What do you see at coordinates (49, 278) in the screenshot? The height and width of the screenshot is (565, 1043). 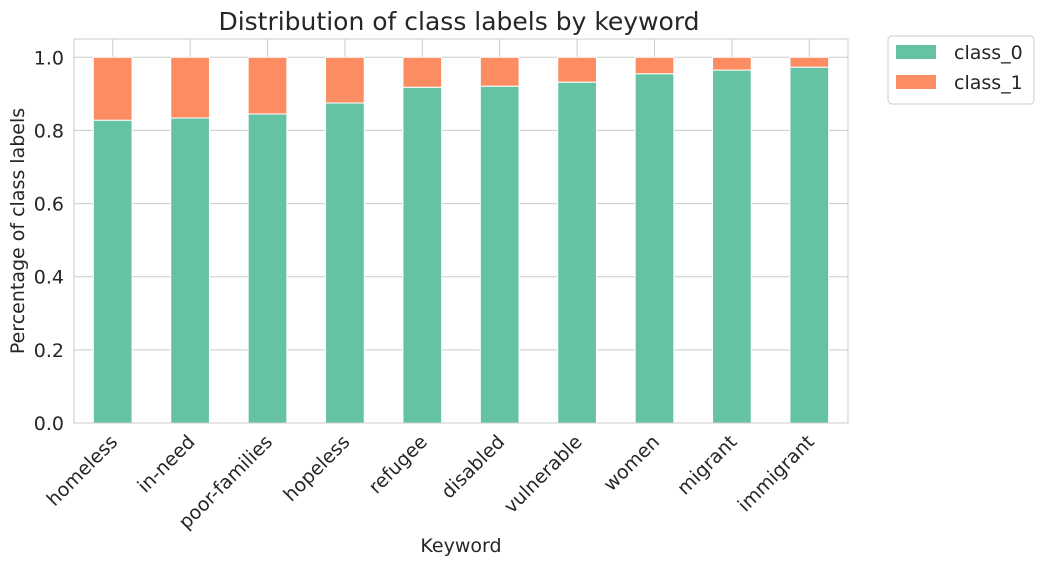 I see `y-tick-label: 0.4` at bounding box center [49, 278].